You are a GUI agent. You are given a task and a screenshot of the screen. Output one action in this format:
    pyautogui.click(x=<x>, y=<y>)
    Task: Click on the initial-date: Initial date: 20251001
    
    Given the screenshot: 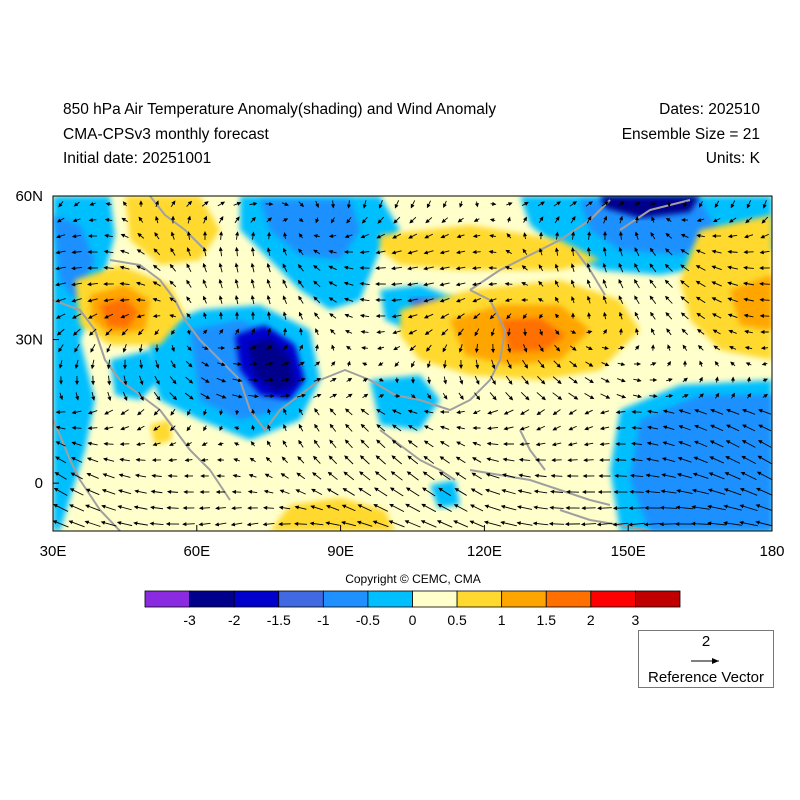 What is the action you would take?
    pyautogui.click(x=137, y=158)
    